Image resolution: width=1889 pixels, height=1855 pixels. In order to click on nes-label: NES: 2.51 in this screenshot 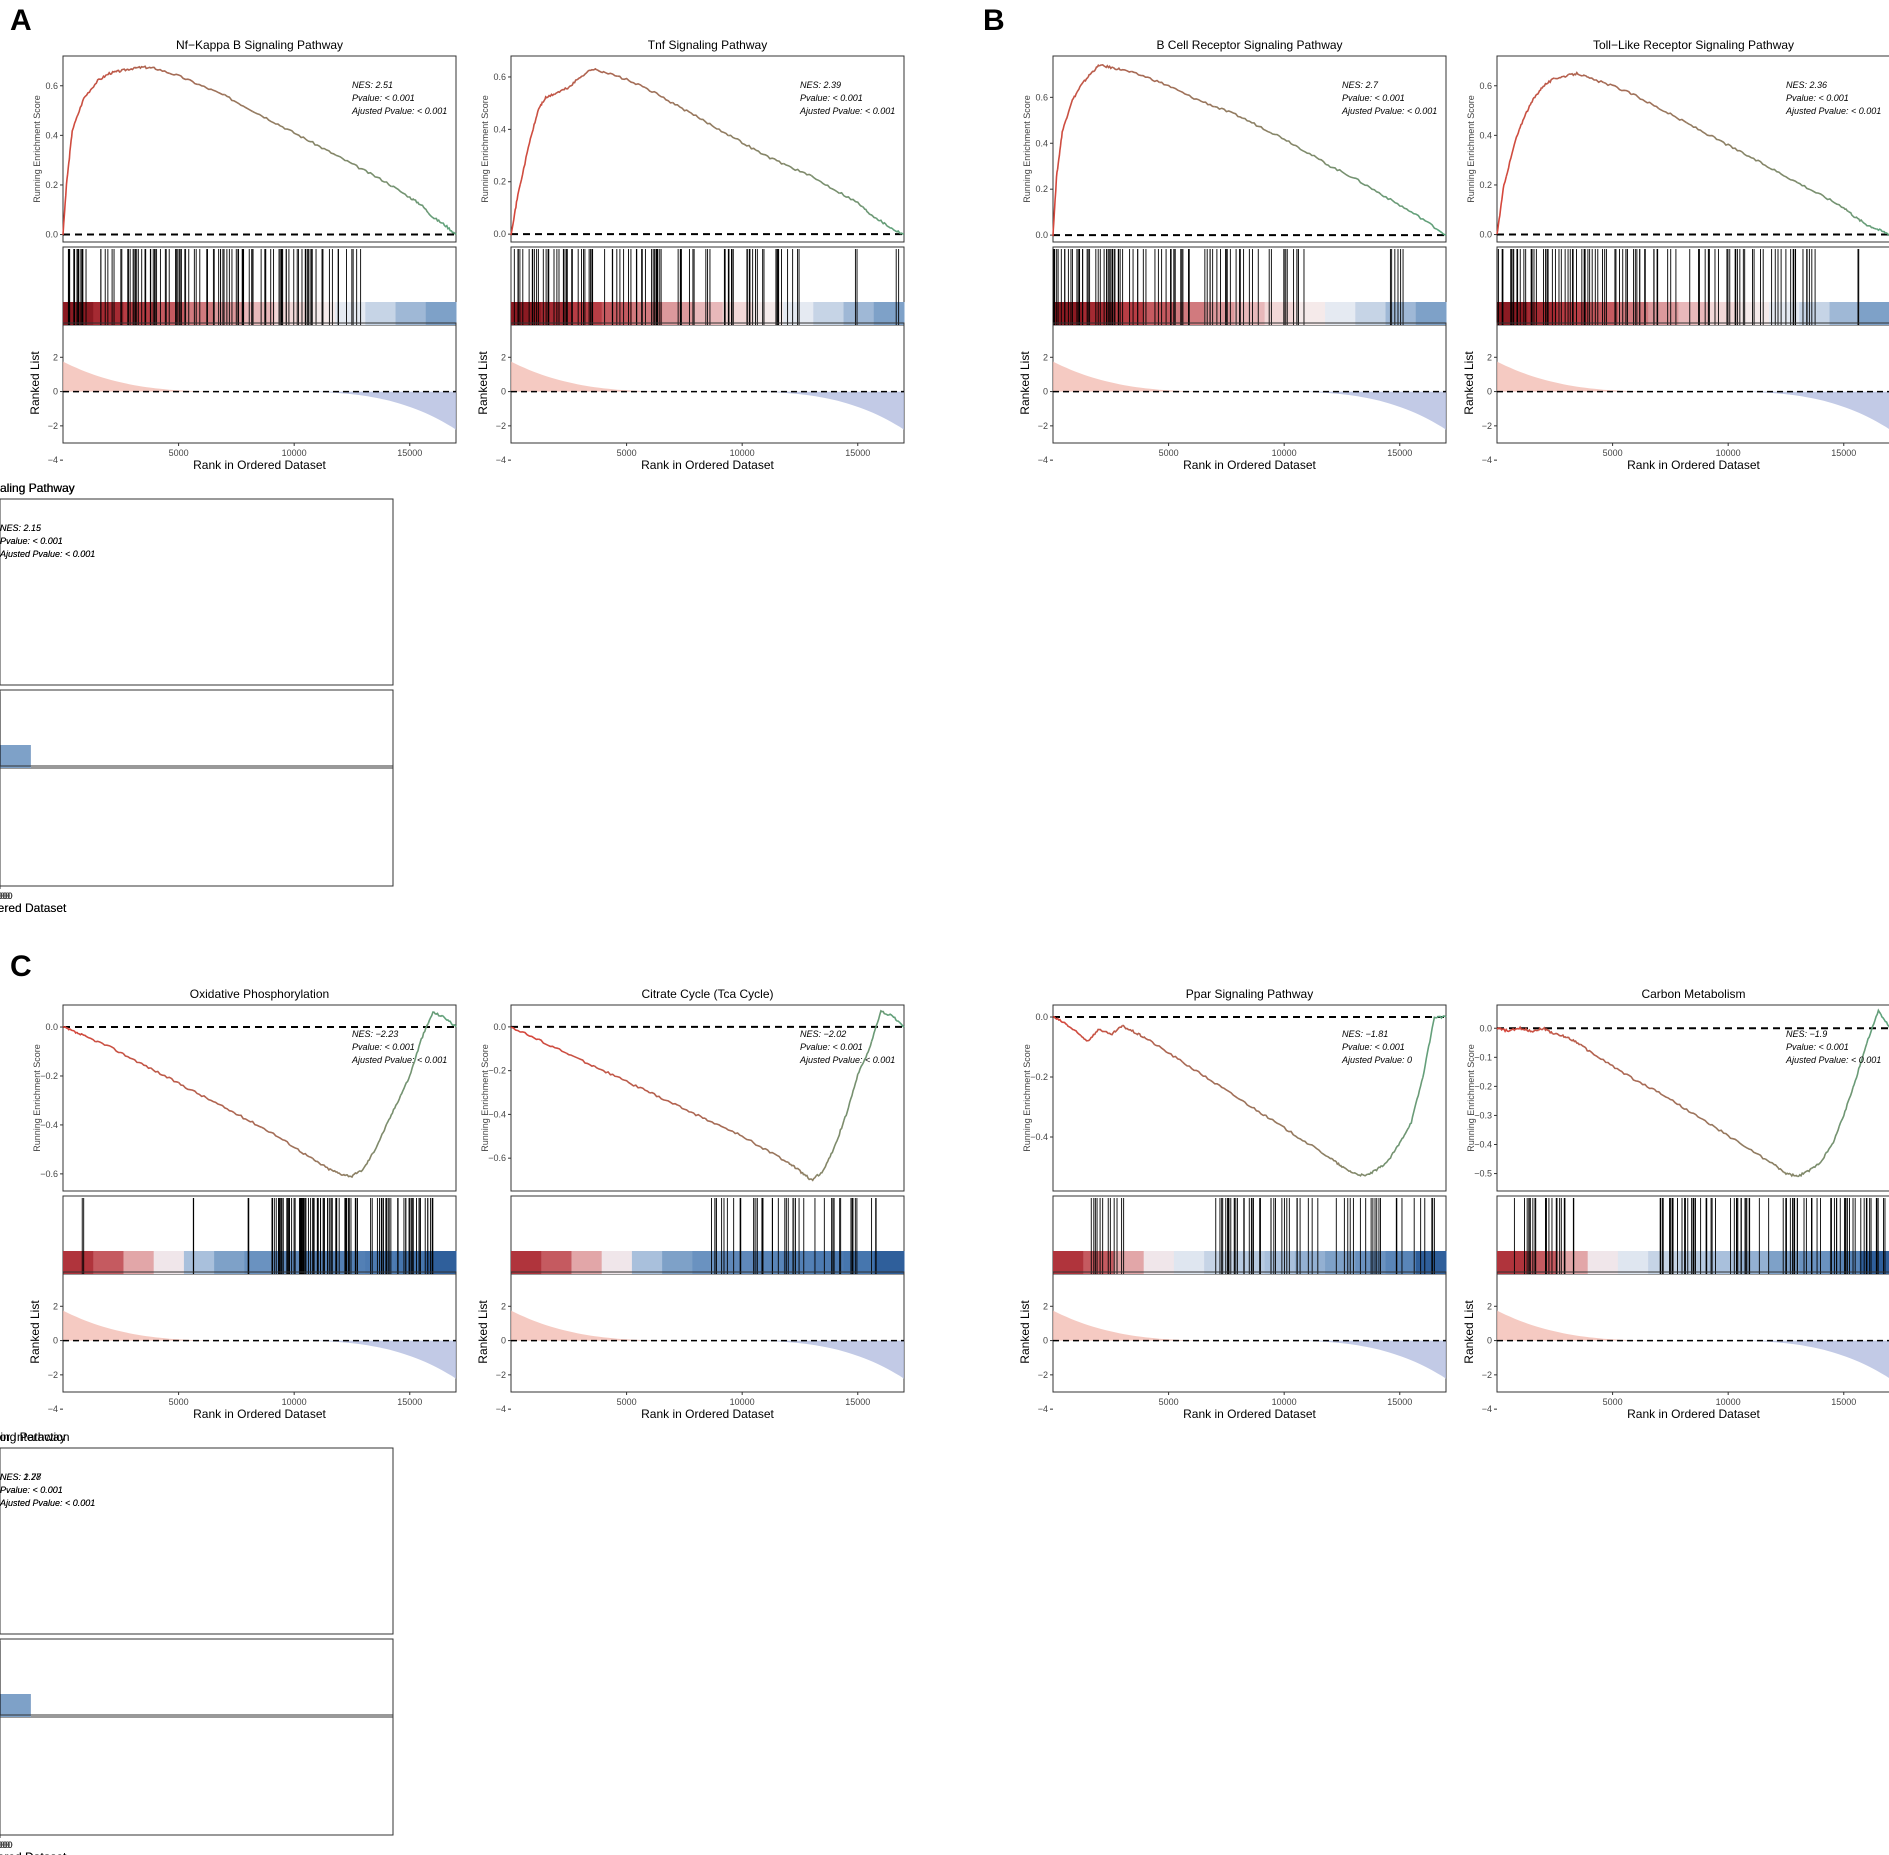, I will do `click(372, 85)`.